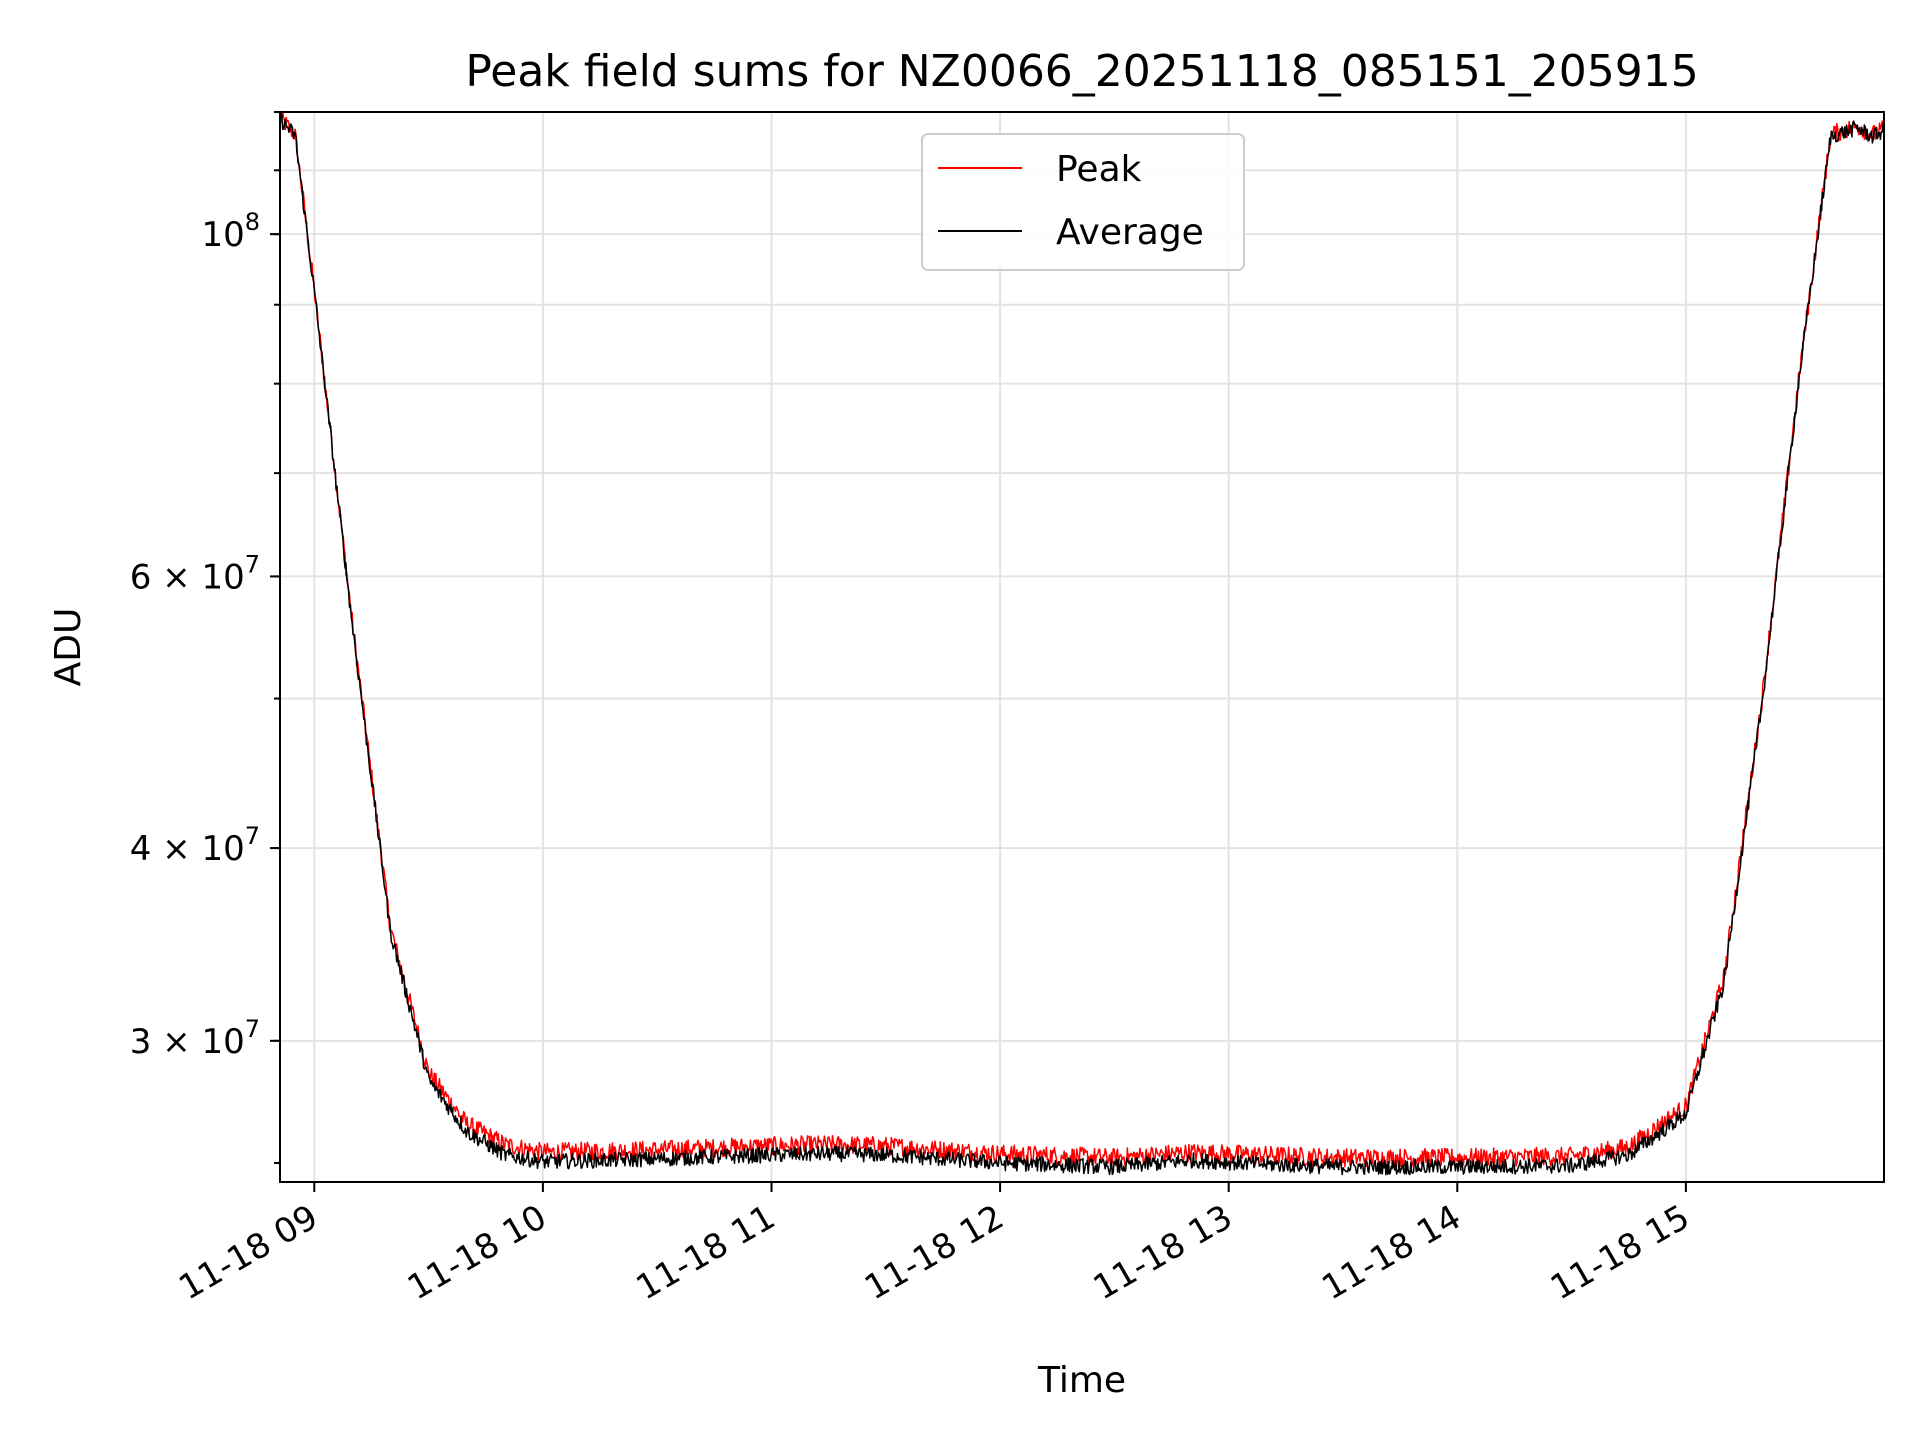 This screenshot has width=1920, height=1440. Describe the element at coordinates (187, 849) in the screenshot. I see `y-tick-label-base: 4 × 10` at that location.